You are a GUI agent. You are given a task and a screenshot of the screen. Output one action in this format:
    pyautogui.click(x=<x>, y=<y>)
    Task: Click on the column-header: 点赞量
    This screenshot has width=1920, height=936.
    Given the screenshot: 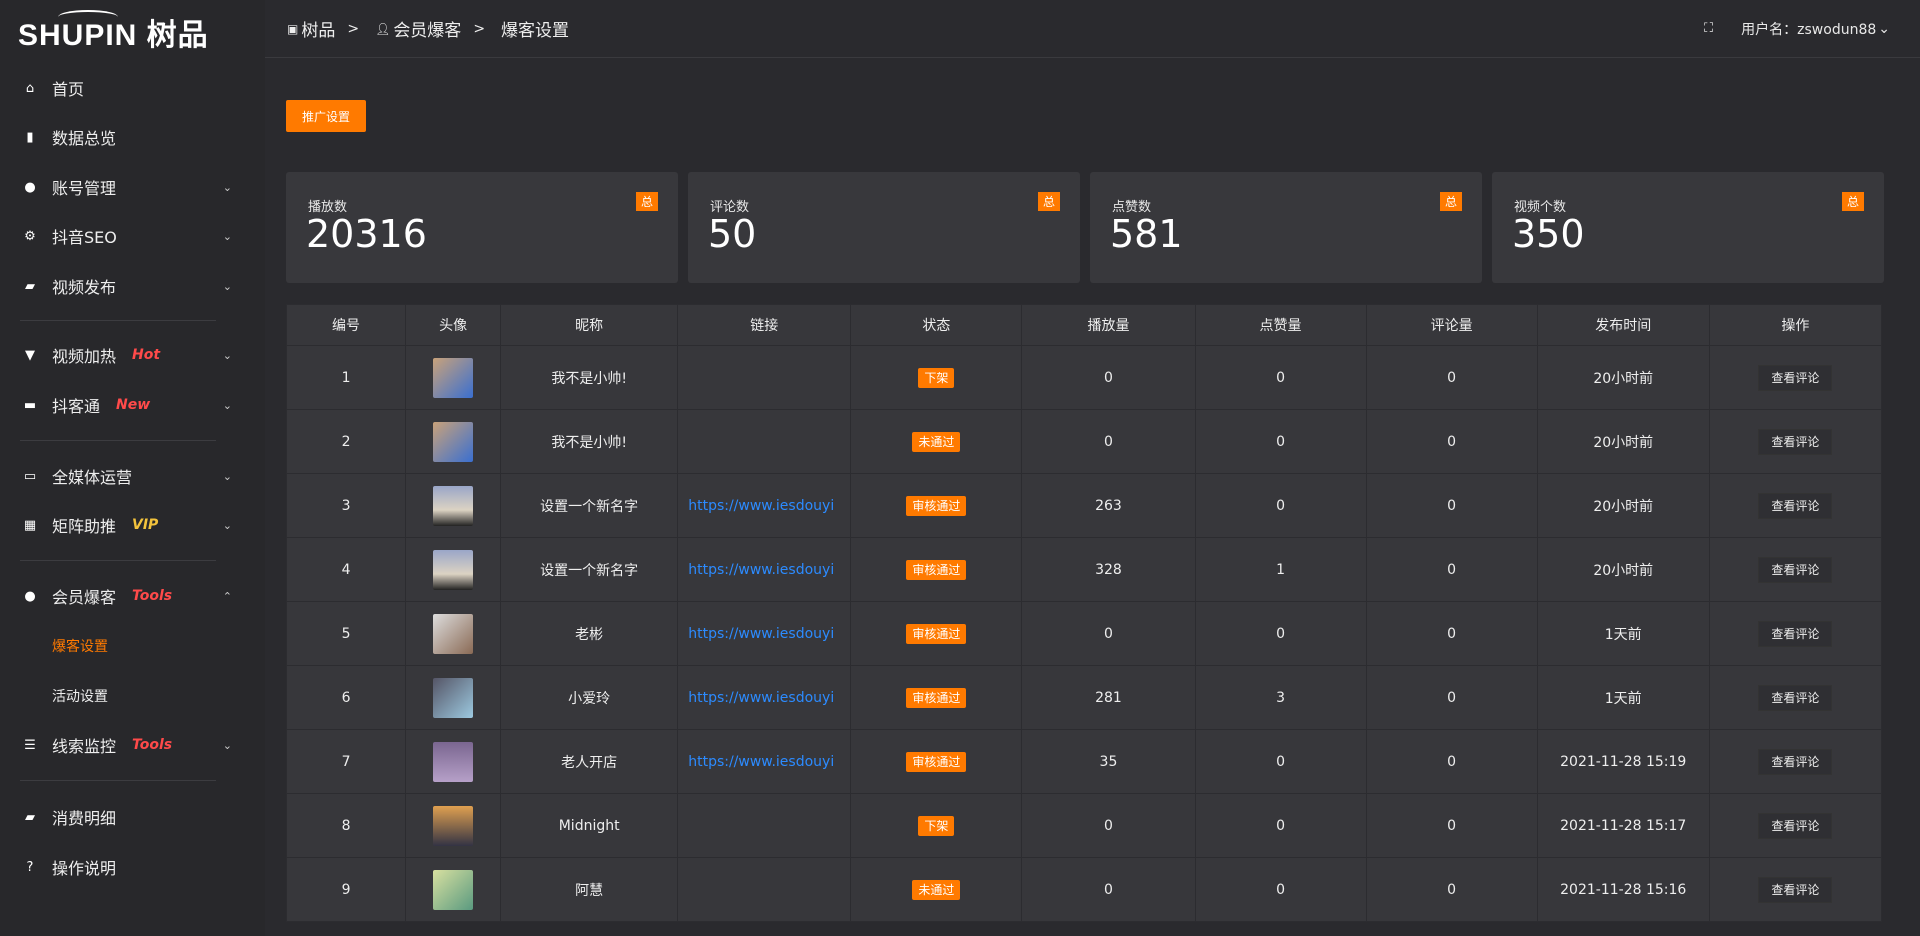 What is the action you would take?
    pyautogui.click(x=1280, y=325)
    